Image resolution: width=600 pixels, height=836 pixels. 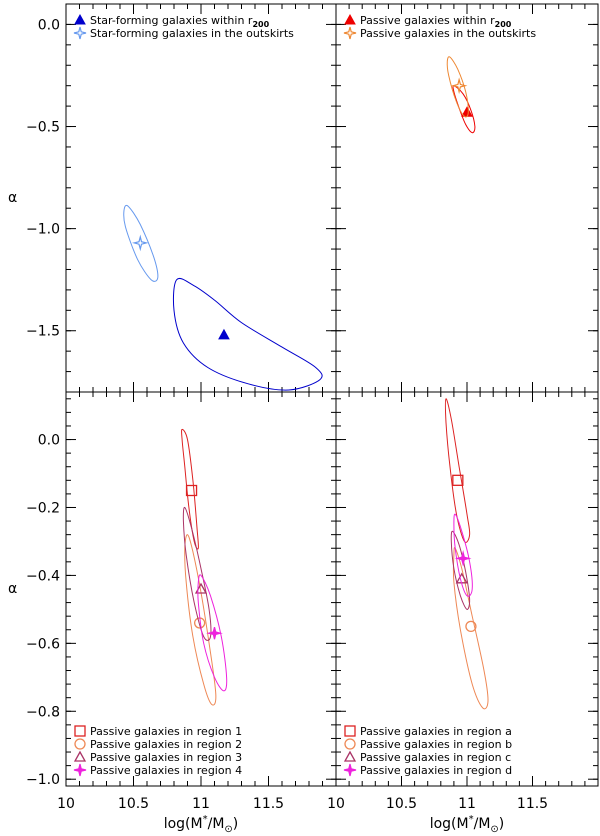 What do you see at coordinates (192, 33) in the screenshot?
I see `legend-entry-2: Star-forming galaxies in the outskirts` at bounding box center [192, 33].